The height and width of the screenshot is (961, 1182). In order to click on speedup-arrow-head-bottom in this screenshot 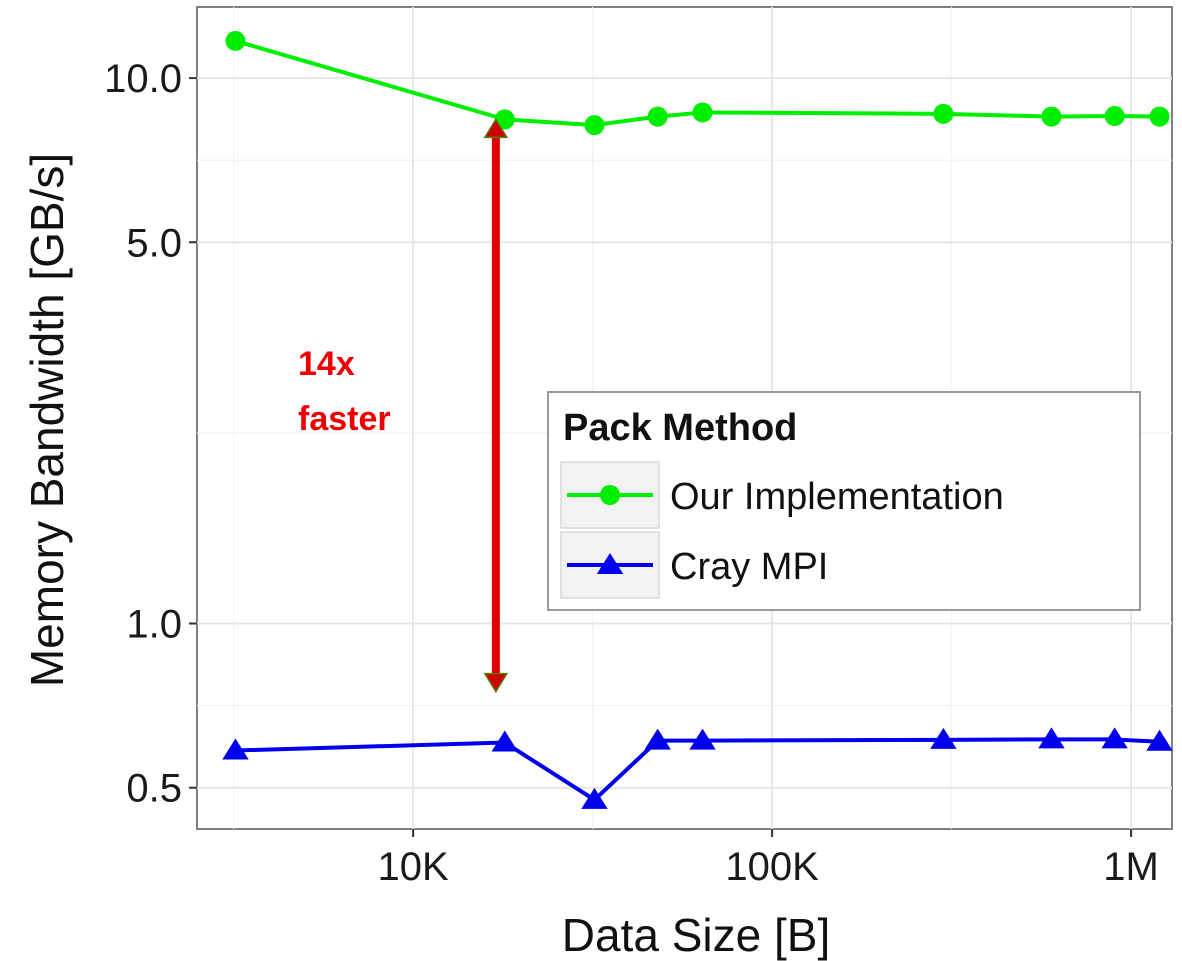, I will do `click(496, 683)`.